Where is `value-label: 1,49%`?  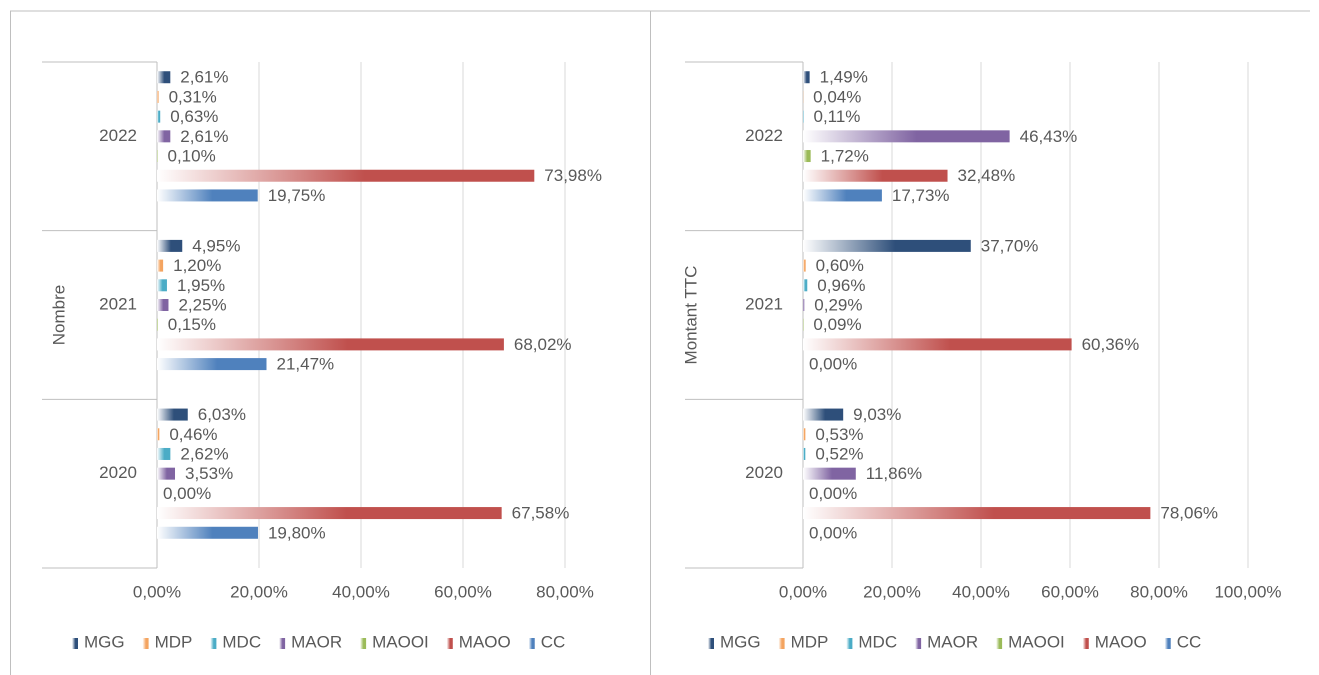
value-label: 1,49% is located at coordinates (844, 77).